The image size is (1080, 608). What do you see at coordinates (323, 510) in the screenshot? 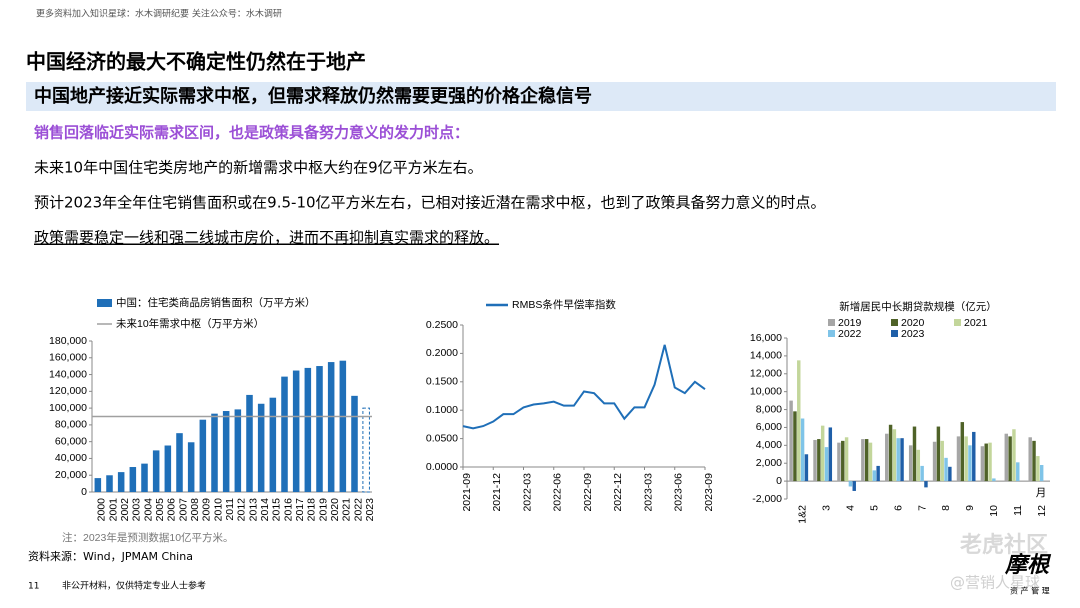
I see `x-tick-label: 2019` at bounding box center [323, 510].